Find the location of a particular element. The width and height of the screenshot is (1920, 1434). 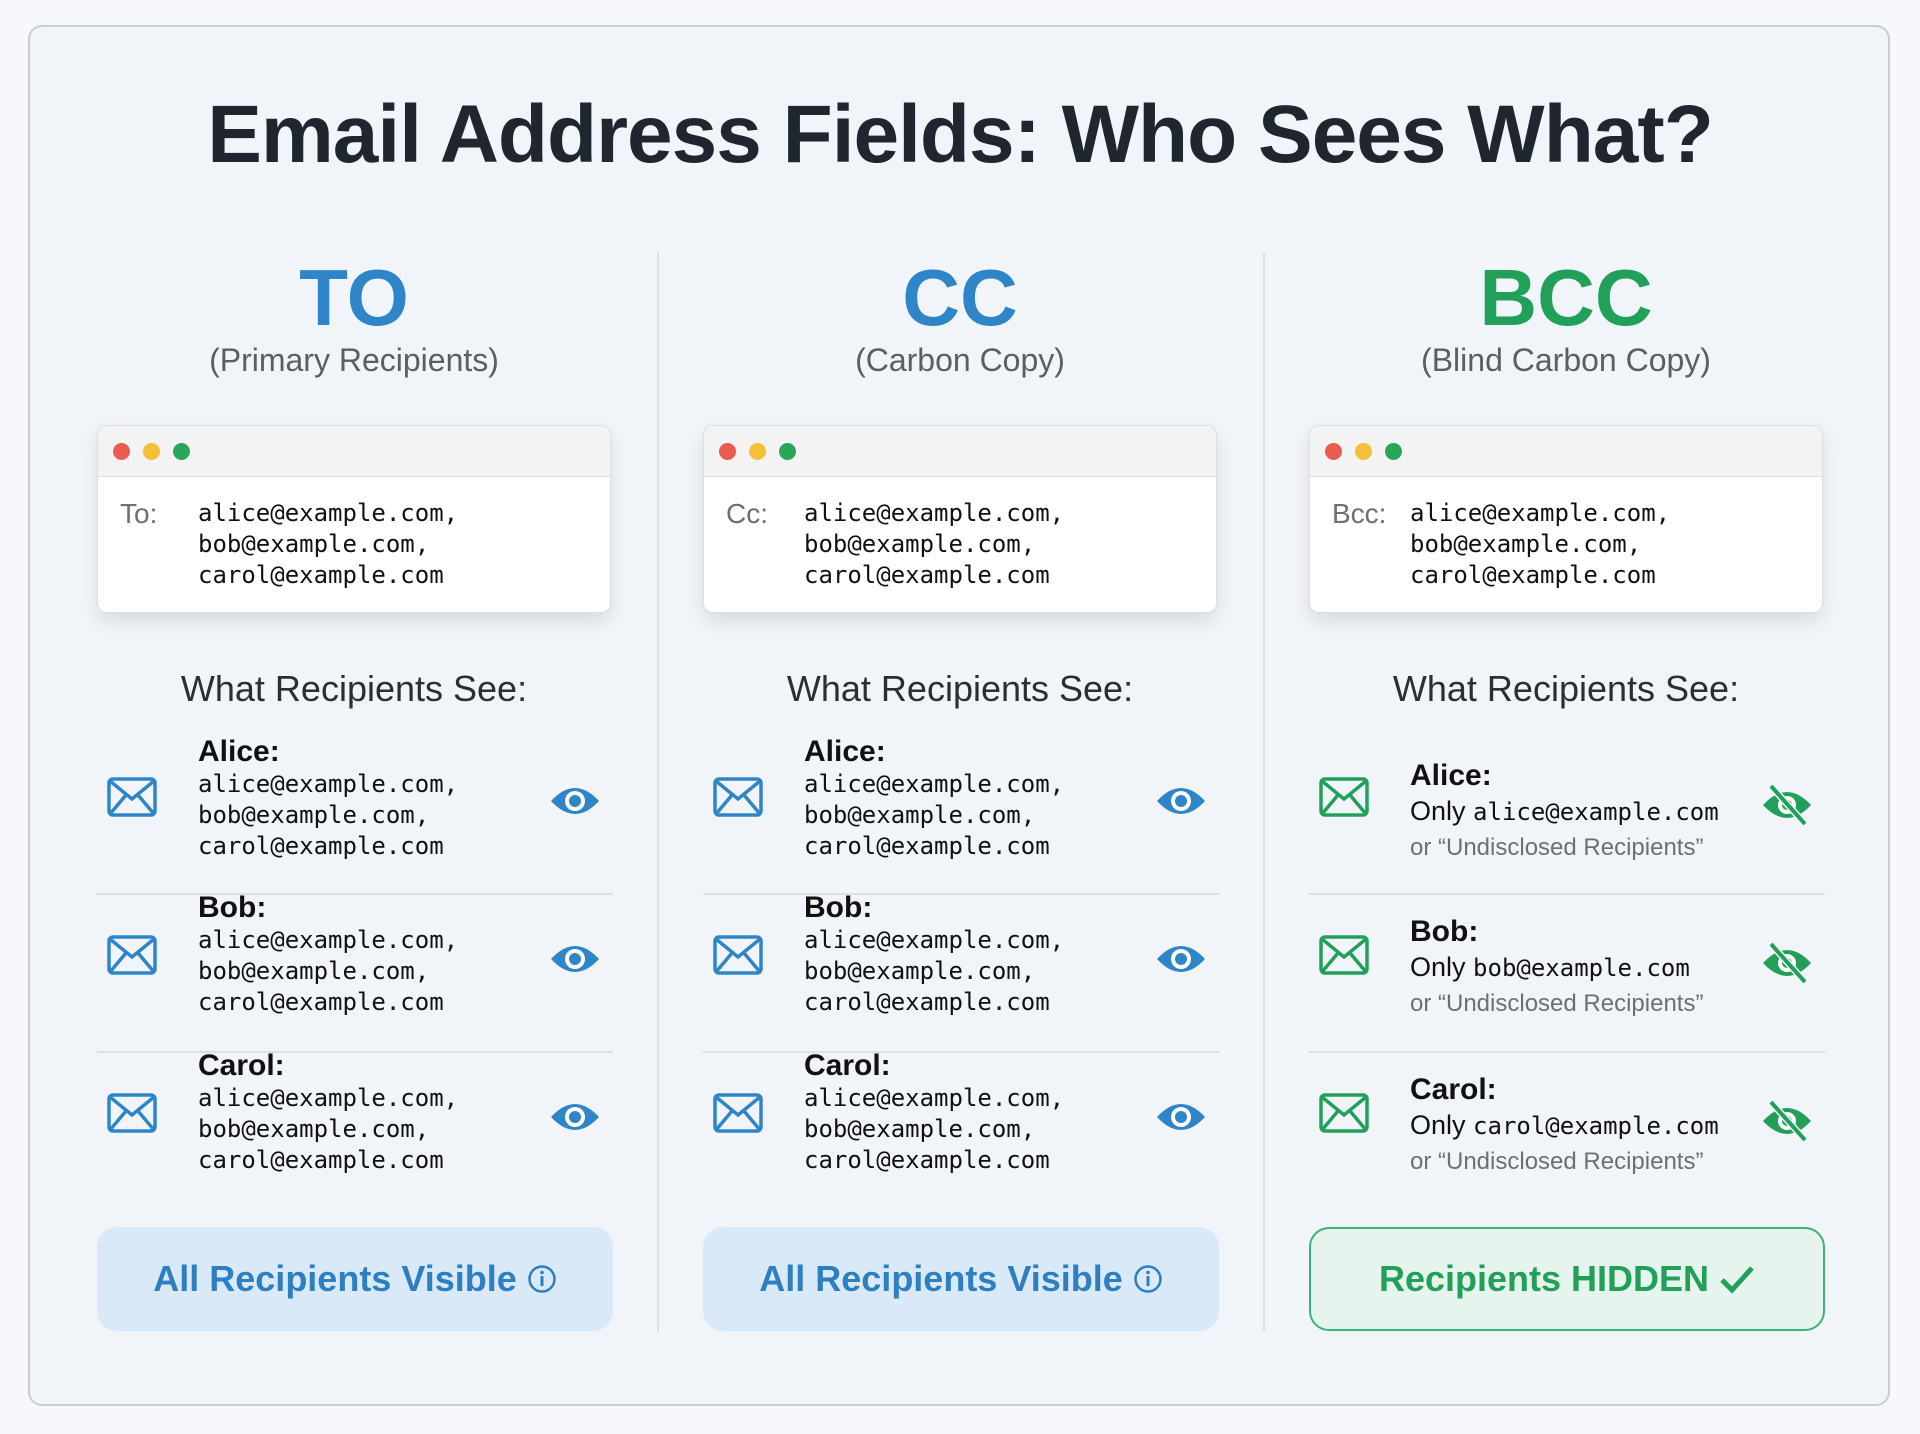

column-divider is located at coordinates (1264, 792).